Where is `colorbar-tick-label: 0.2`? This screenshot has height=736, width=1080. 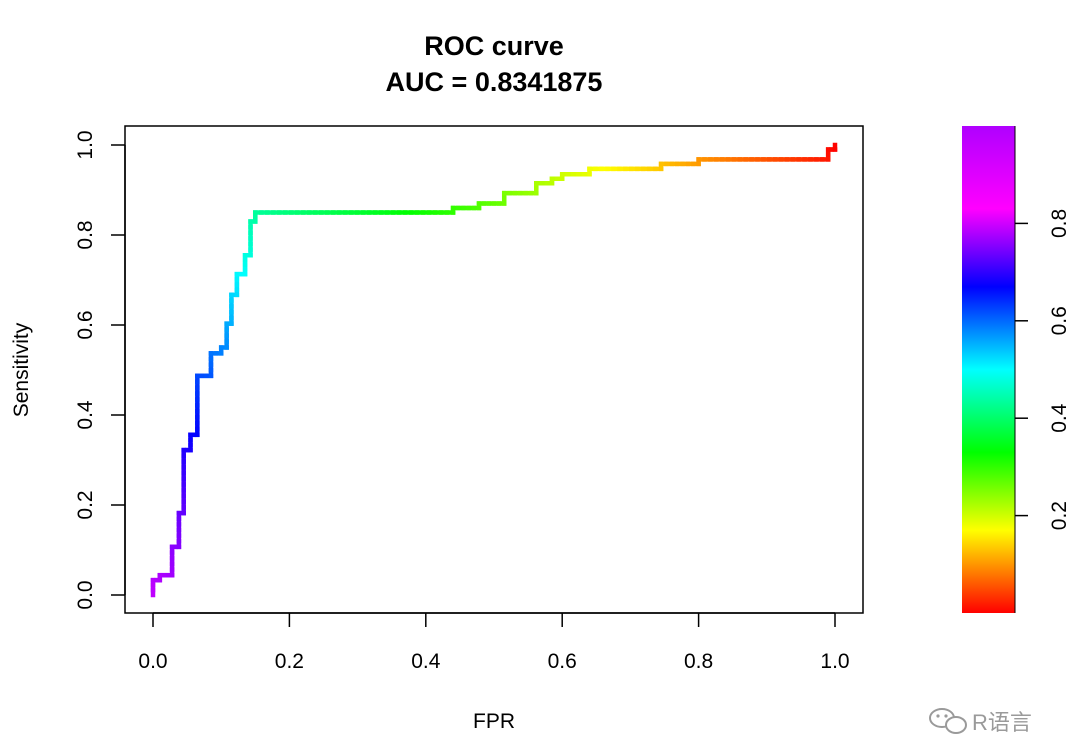 colorbar-tick-label: 0.2 is located at coordinates (1059, 515).